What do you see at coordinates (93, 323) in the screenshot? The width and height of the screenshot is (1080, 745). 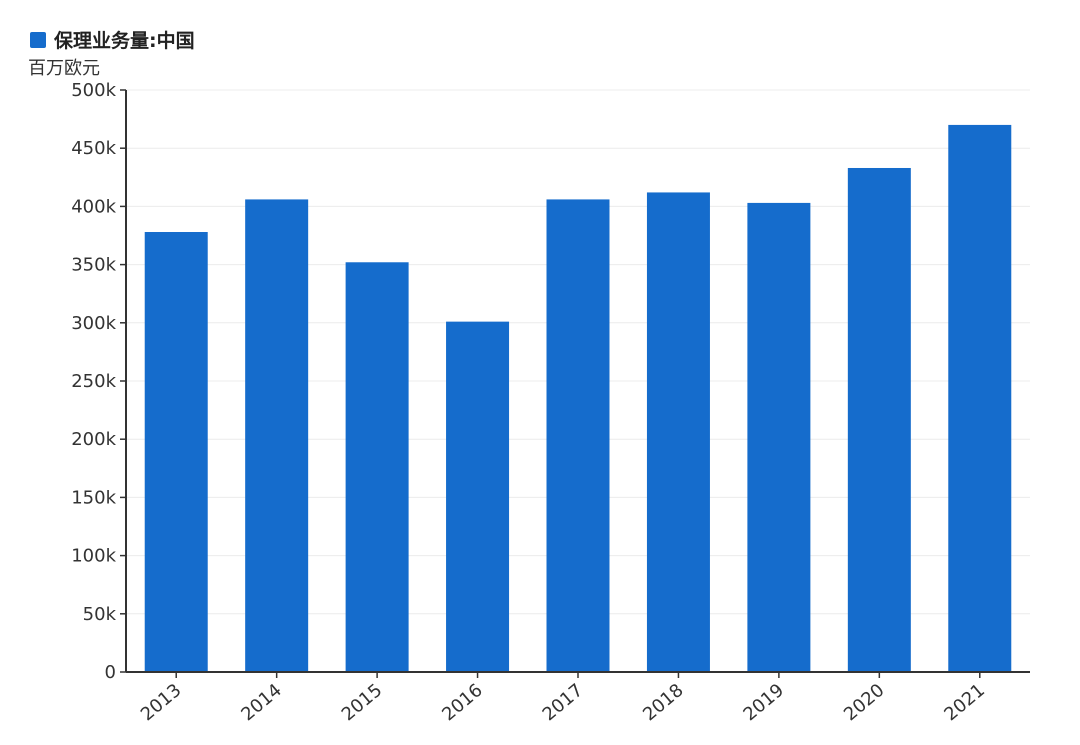 I see `y-tick-label: 300k` at bounding box center [93, 323].